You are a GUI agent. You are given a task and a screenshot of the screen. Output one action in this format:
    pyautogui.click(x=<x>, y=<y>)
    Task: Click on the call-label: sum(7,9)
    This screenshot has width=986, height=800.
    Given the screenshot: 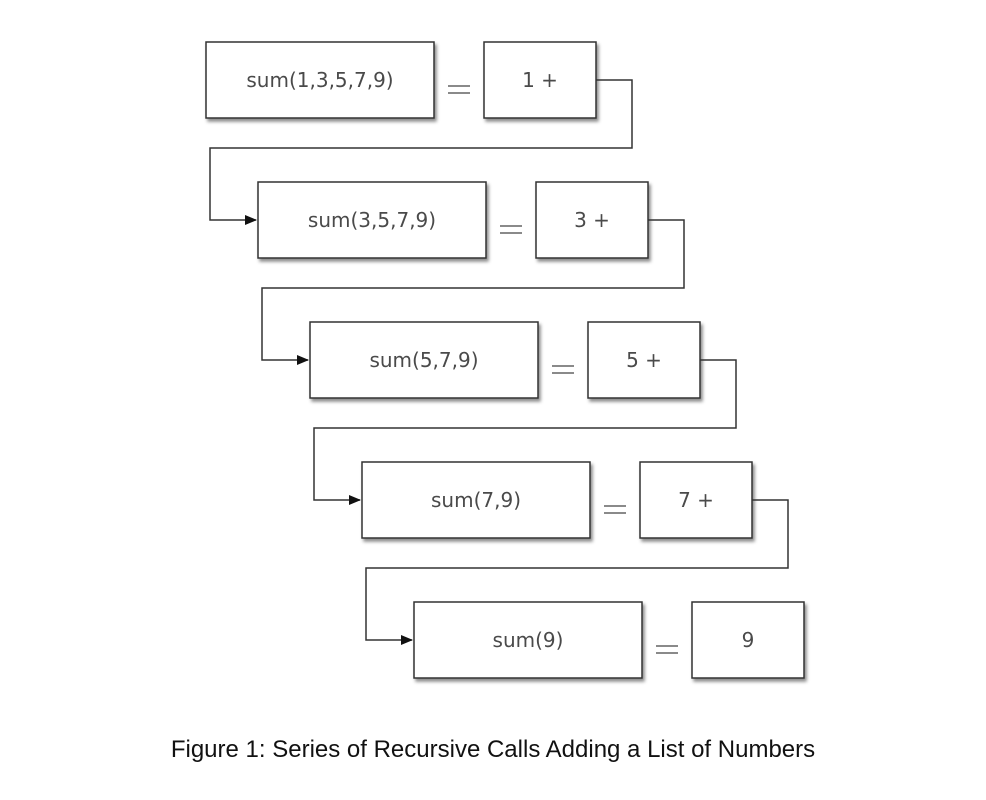 What is the action you would take?
    pyautogui.click(x=476, y=500)
    